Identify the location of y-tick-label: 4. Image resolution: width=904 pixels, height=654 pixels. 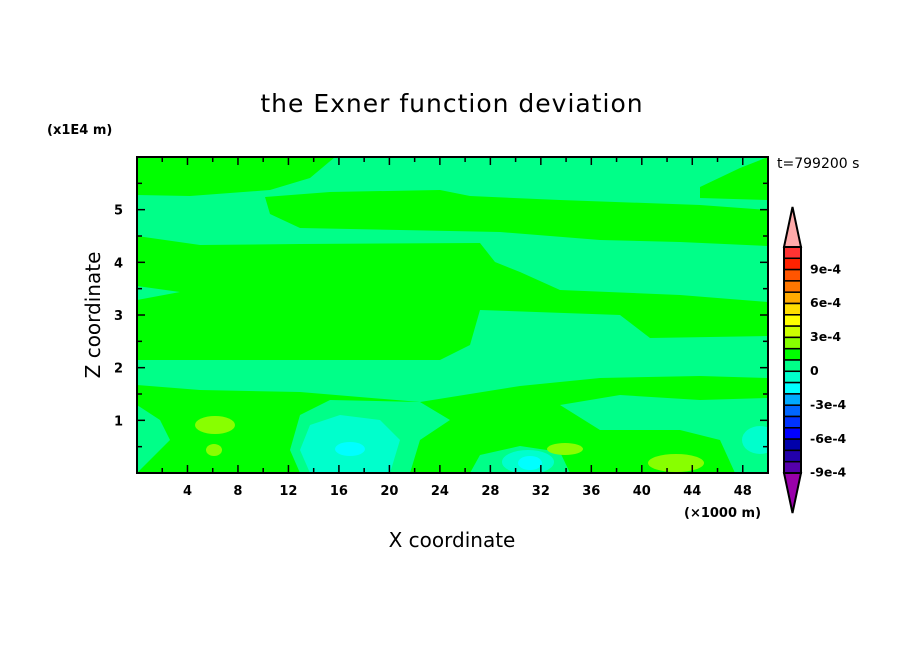
(118, 263).